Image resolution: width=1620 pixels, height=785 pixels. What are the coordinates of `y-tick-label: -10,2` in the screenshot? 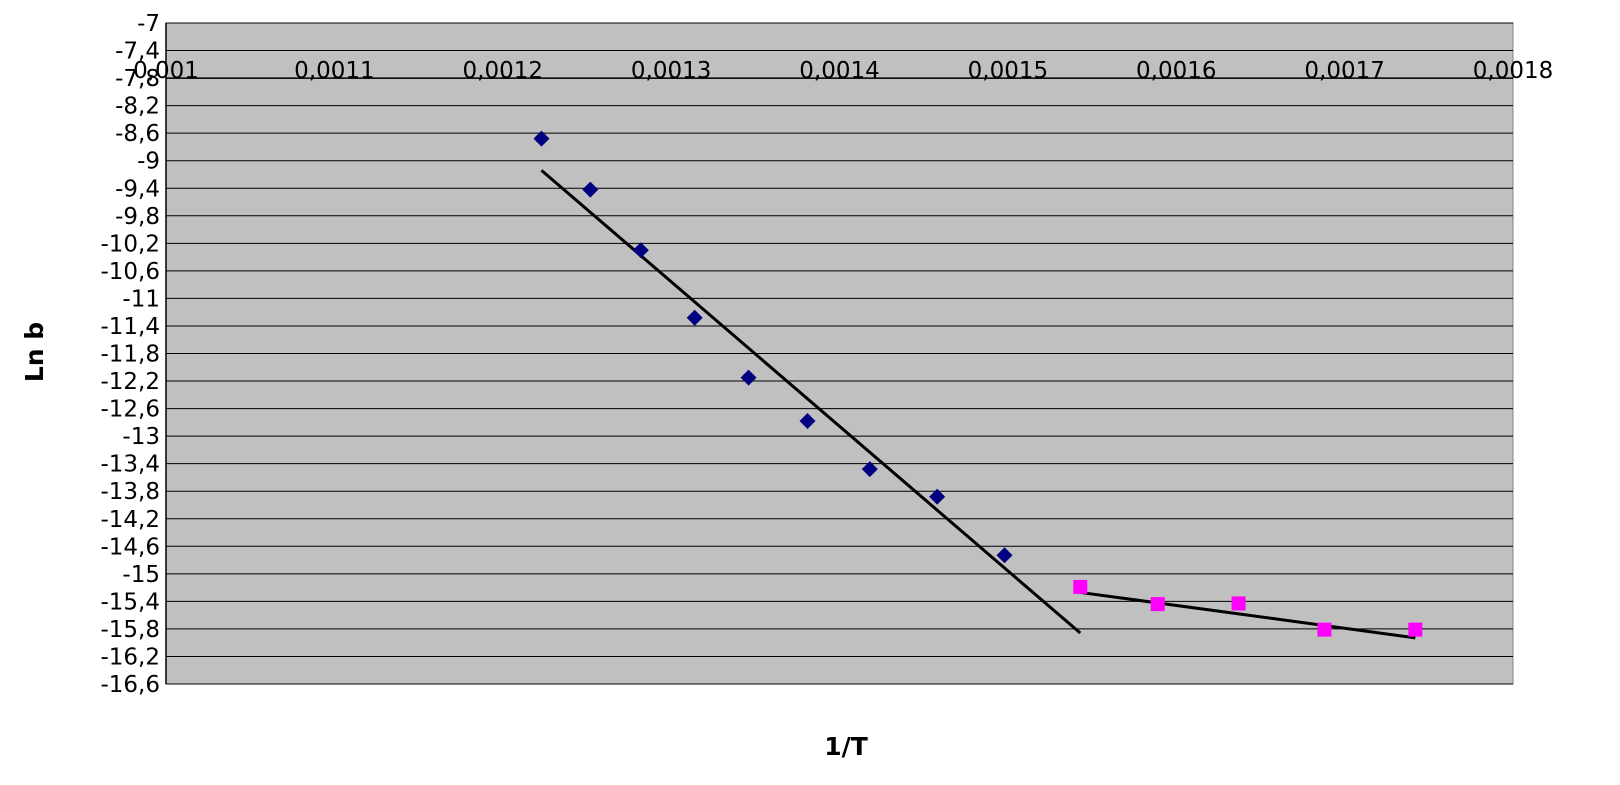 It's located at (130, 244).